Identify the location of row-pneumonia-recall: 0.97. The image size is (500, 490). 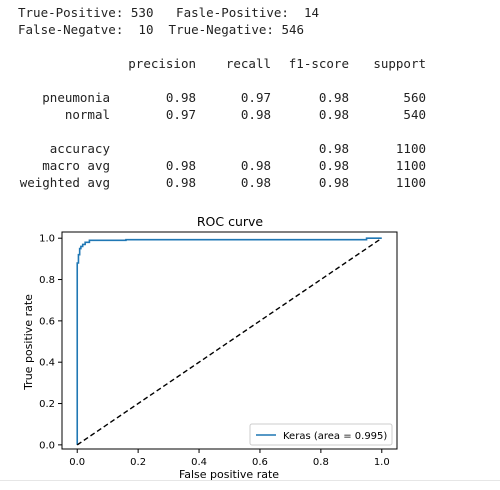
(255, 97).